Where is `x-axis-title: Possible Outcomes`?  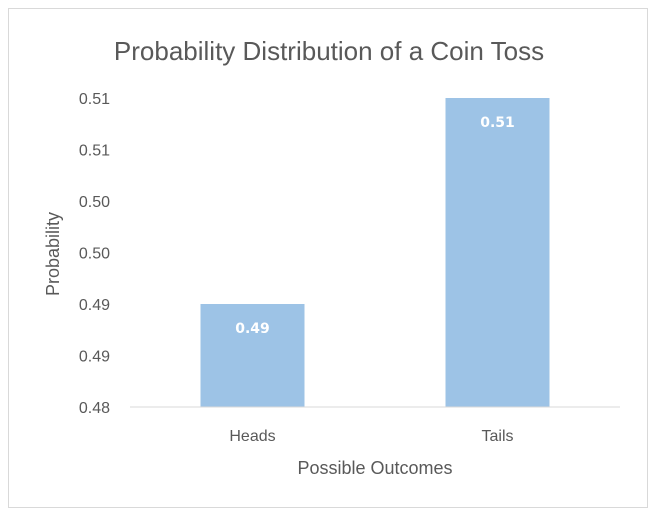 x-axis-title: Possible Outcomes is located at coordinates (374, 468).